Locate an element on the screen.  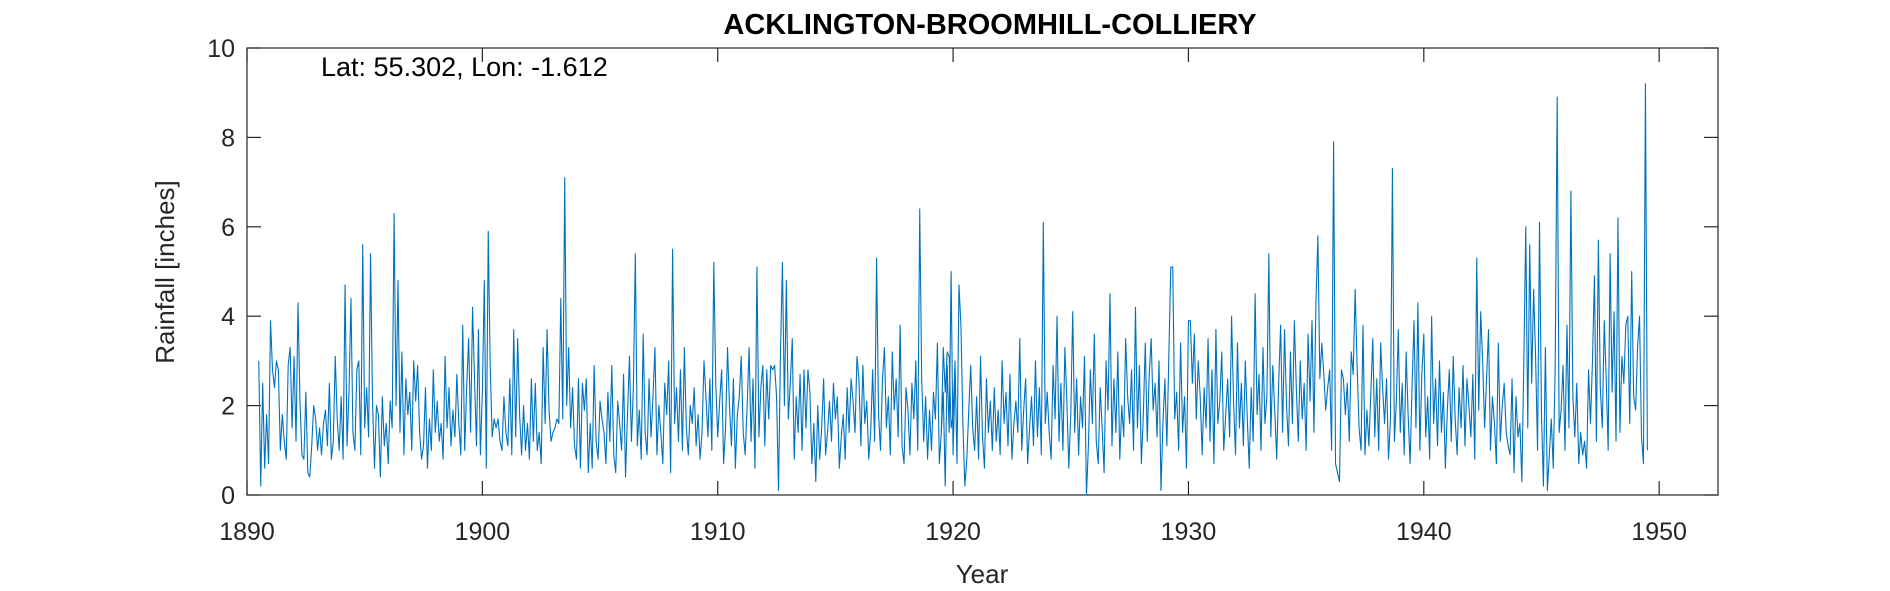
y-axis-label: Rainfall [inches] is located at coordinates (165, 272).